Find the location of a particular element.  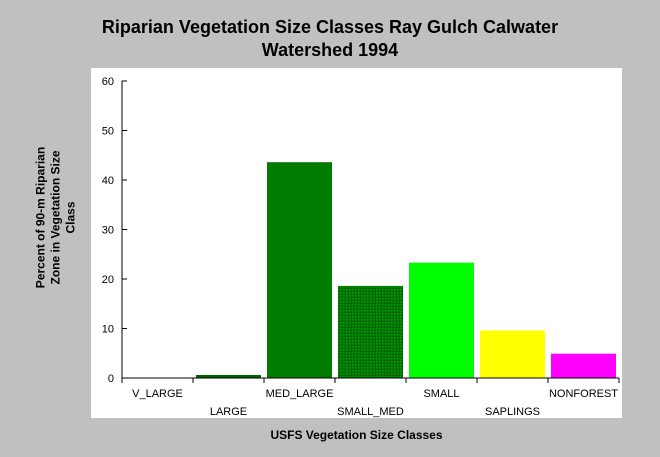

x-tick-label: LARGE is located at coordinates (228, 412).